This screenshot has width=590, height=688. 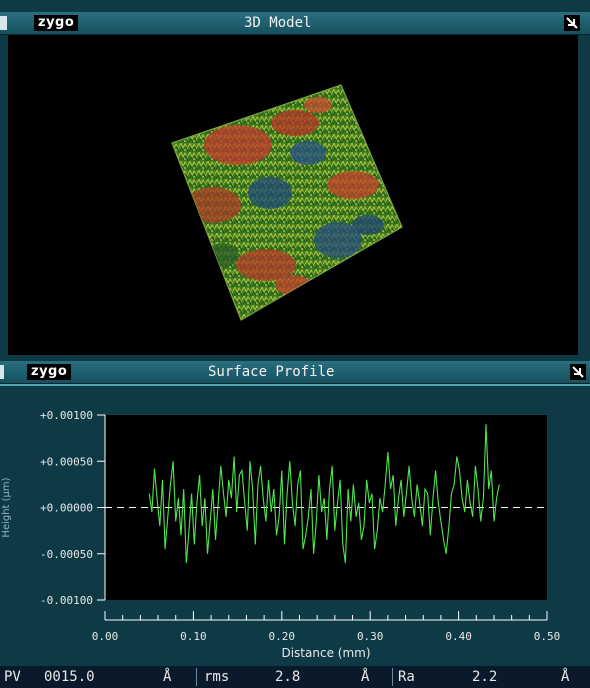 I want to click on x-tick-label: 0.10, so click(x=193, y=636).